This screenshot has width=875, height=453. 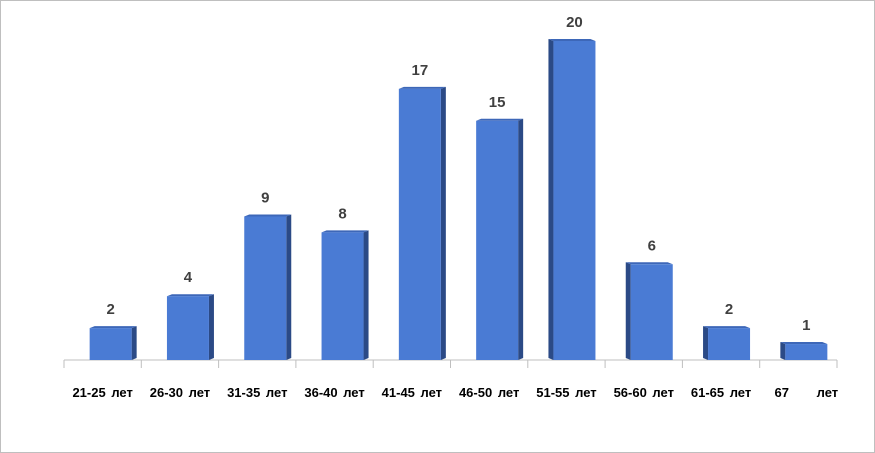 What do you see at coordinates (574, 22) in the screenshot?
I see `value-label: 20` at bounding box center [574, 22].